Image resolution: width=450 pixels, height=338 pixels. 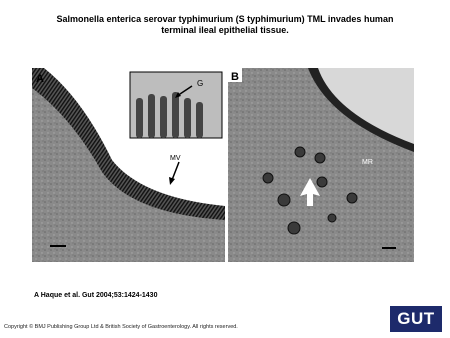 I want to click on journal-logo: GUT, so click(x=416, y=319).